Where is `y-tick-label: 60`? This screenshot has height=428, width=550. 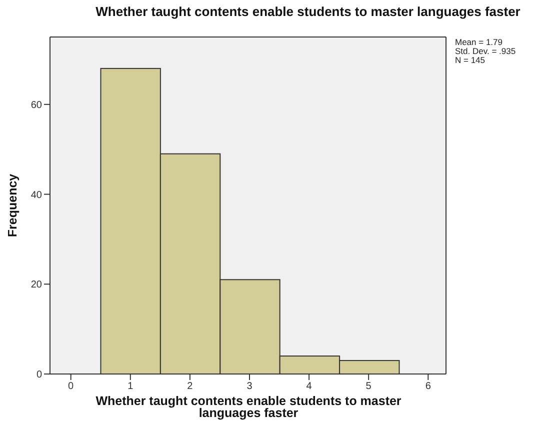
y-tick-label: 60 is located at coordinates (36, 105).